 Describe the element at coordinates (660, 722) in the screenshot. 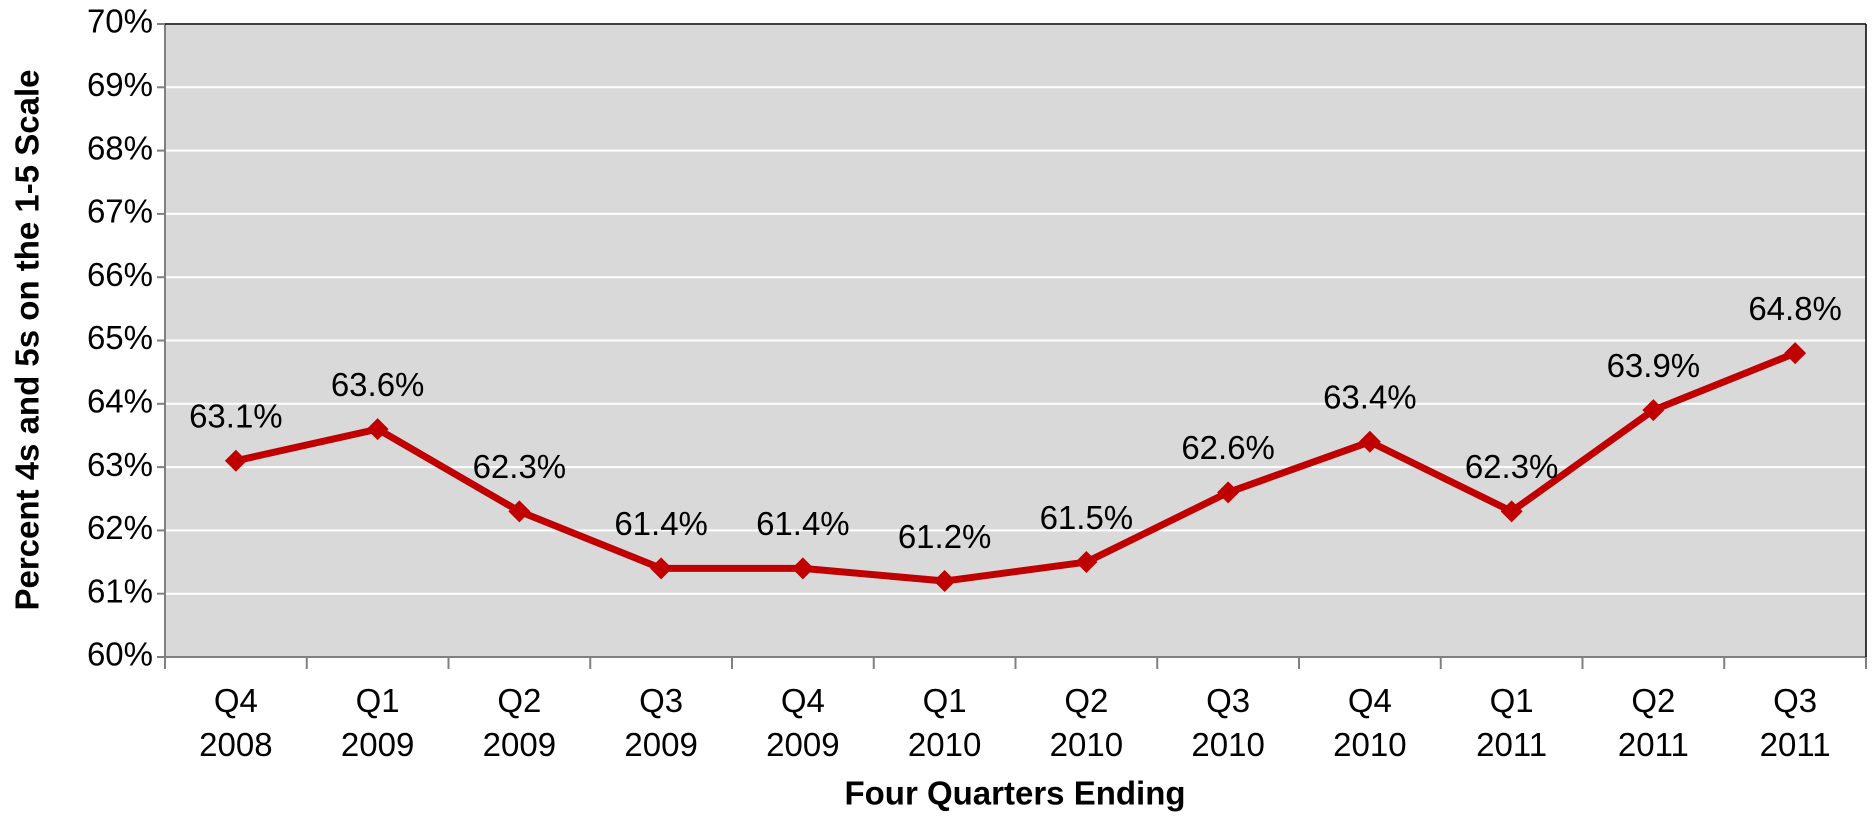

I see `x-tick-label: Q3 2009` at that location.